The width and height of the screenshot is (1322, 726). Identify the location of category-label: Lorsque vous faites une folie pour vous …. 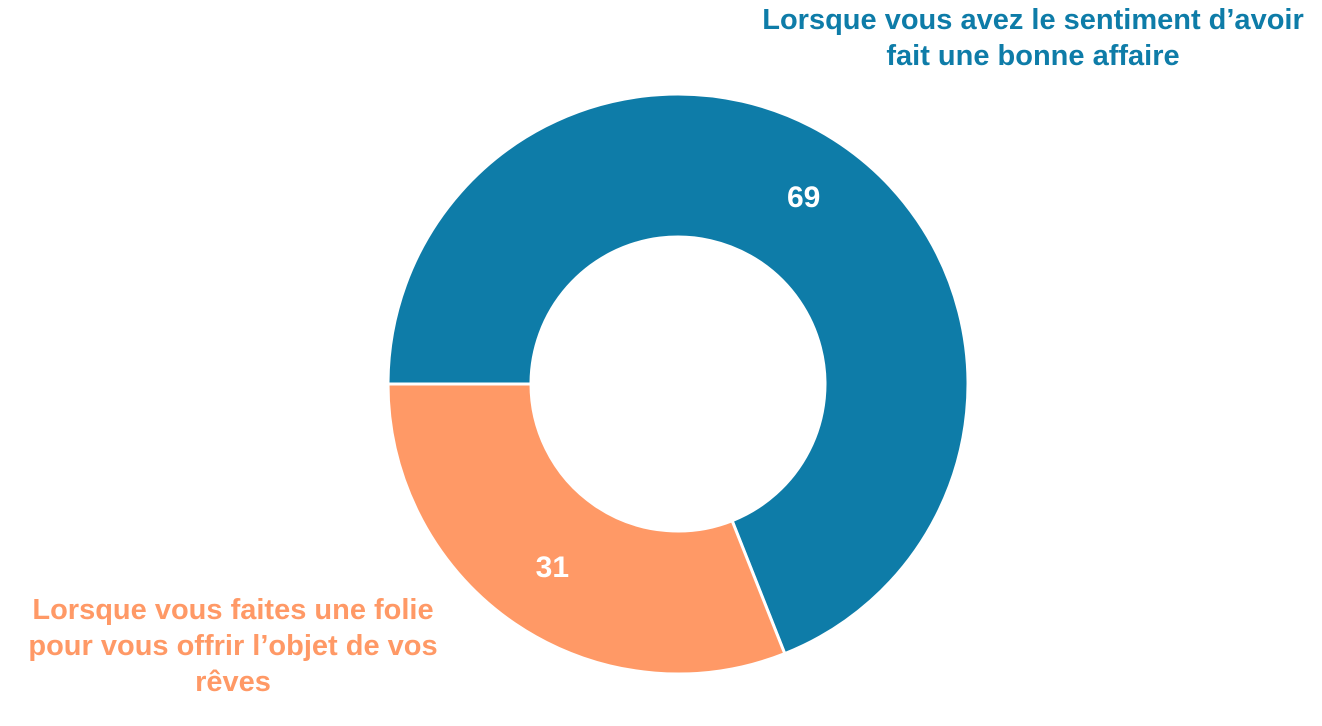
(233, 646).